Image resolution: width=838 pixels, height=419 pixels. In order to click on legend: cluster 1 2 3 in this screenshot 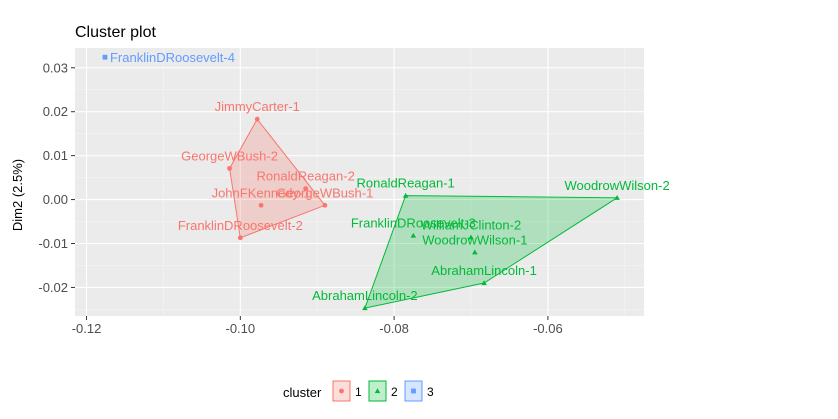, I will do `click(358, 391)`.